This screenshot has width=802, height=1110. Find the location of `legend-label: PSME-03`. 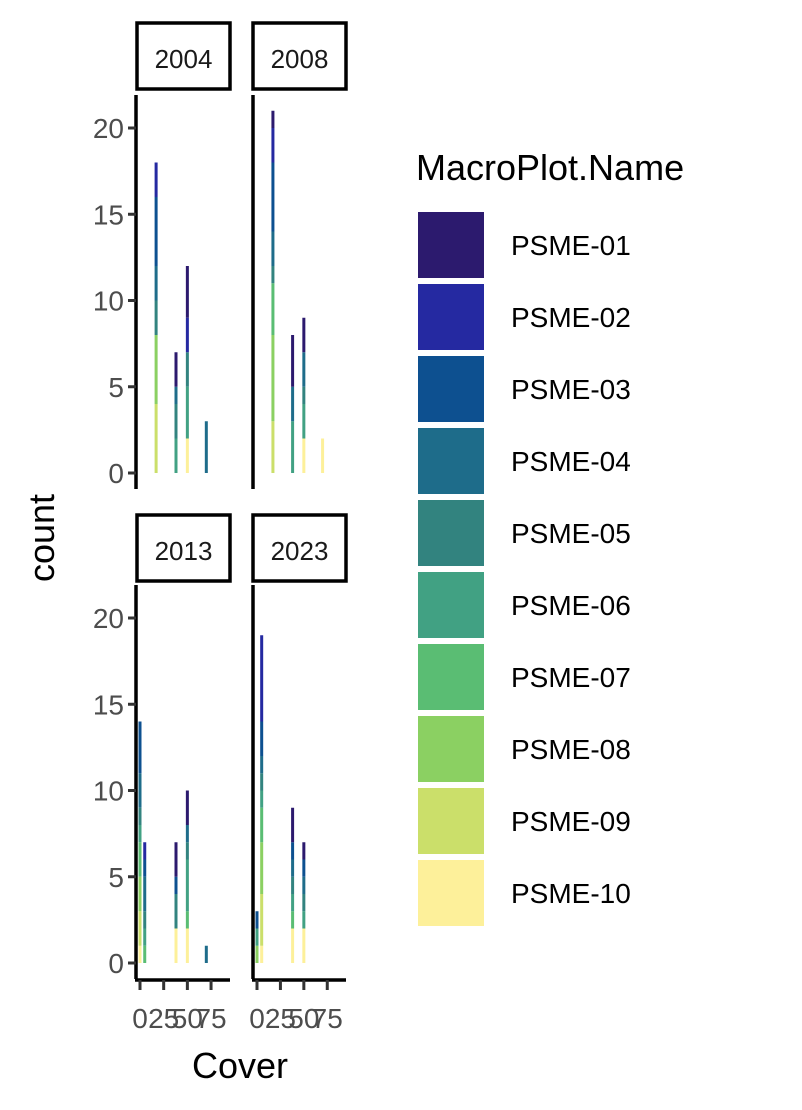

legend-label: PSME-03 is located at coordinates (571, 389).